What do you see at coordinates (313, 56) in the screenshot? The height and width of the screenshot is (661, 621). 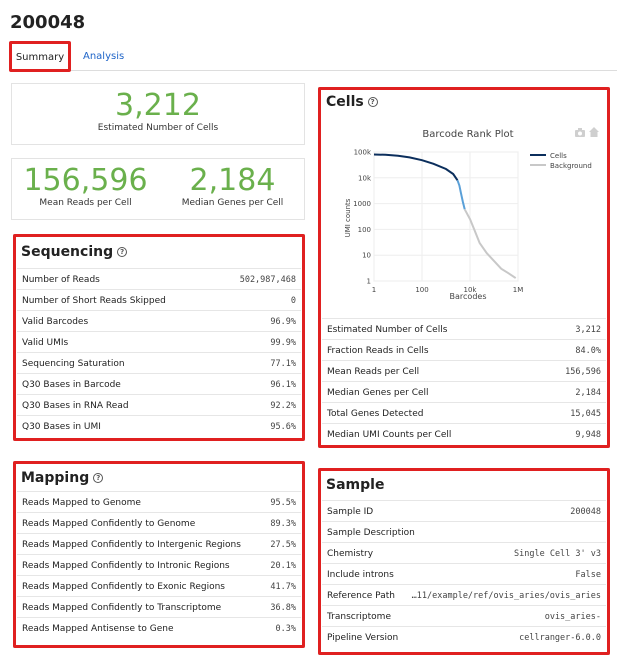 I see `tab-bar: Summary Analysis` at bounding box center [313, 56].